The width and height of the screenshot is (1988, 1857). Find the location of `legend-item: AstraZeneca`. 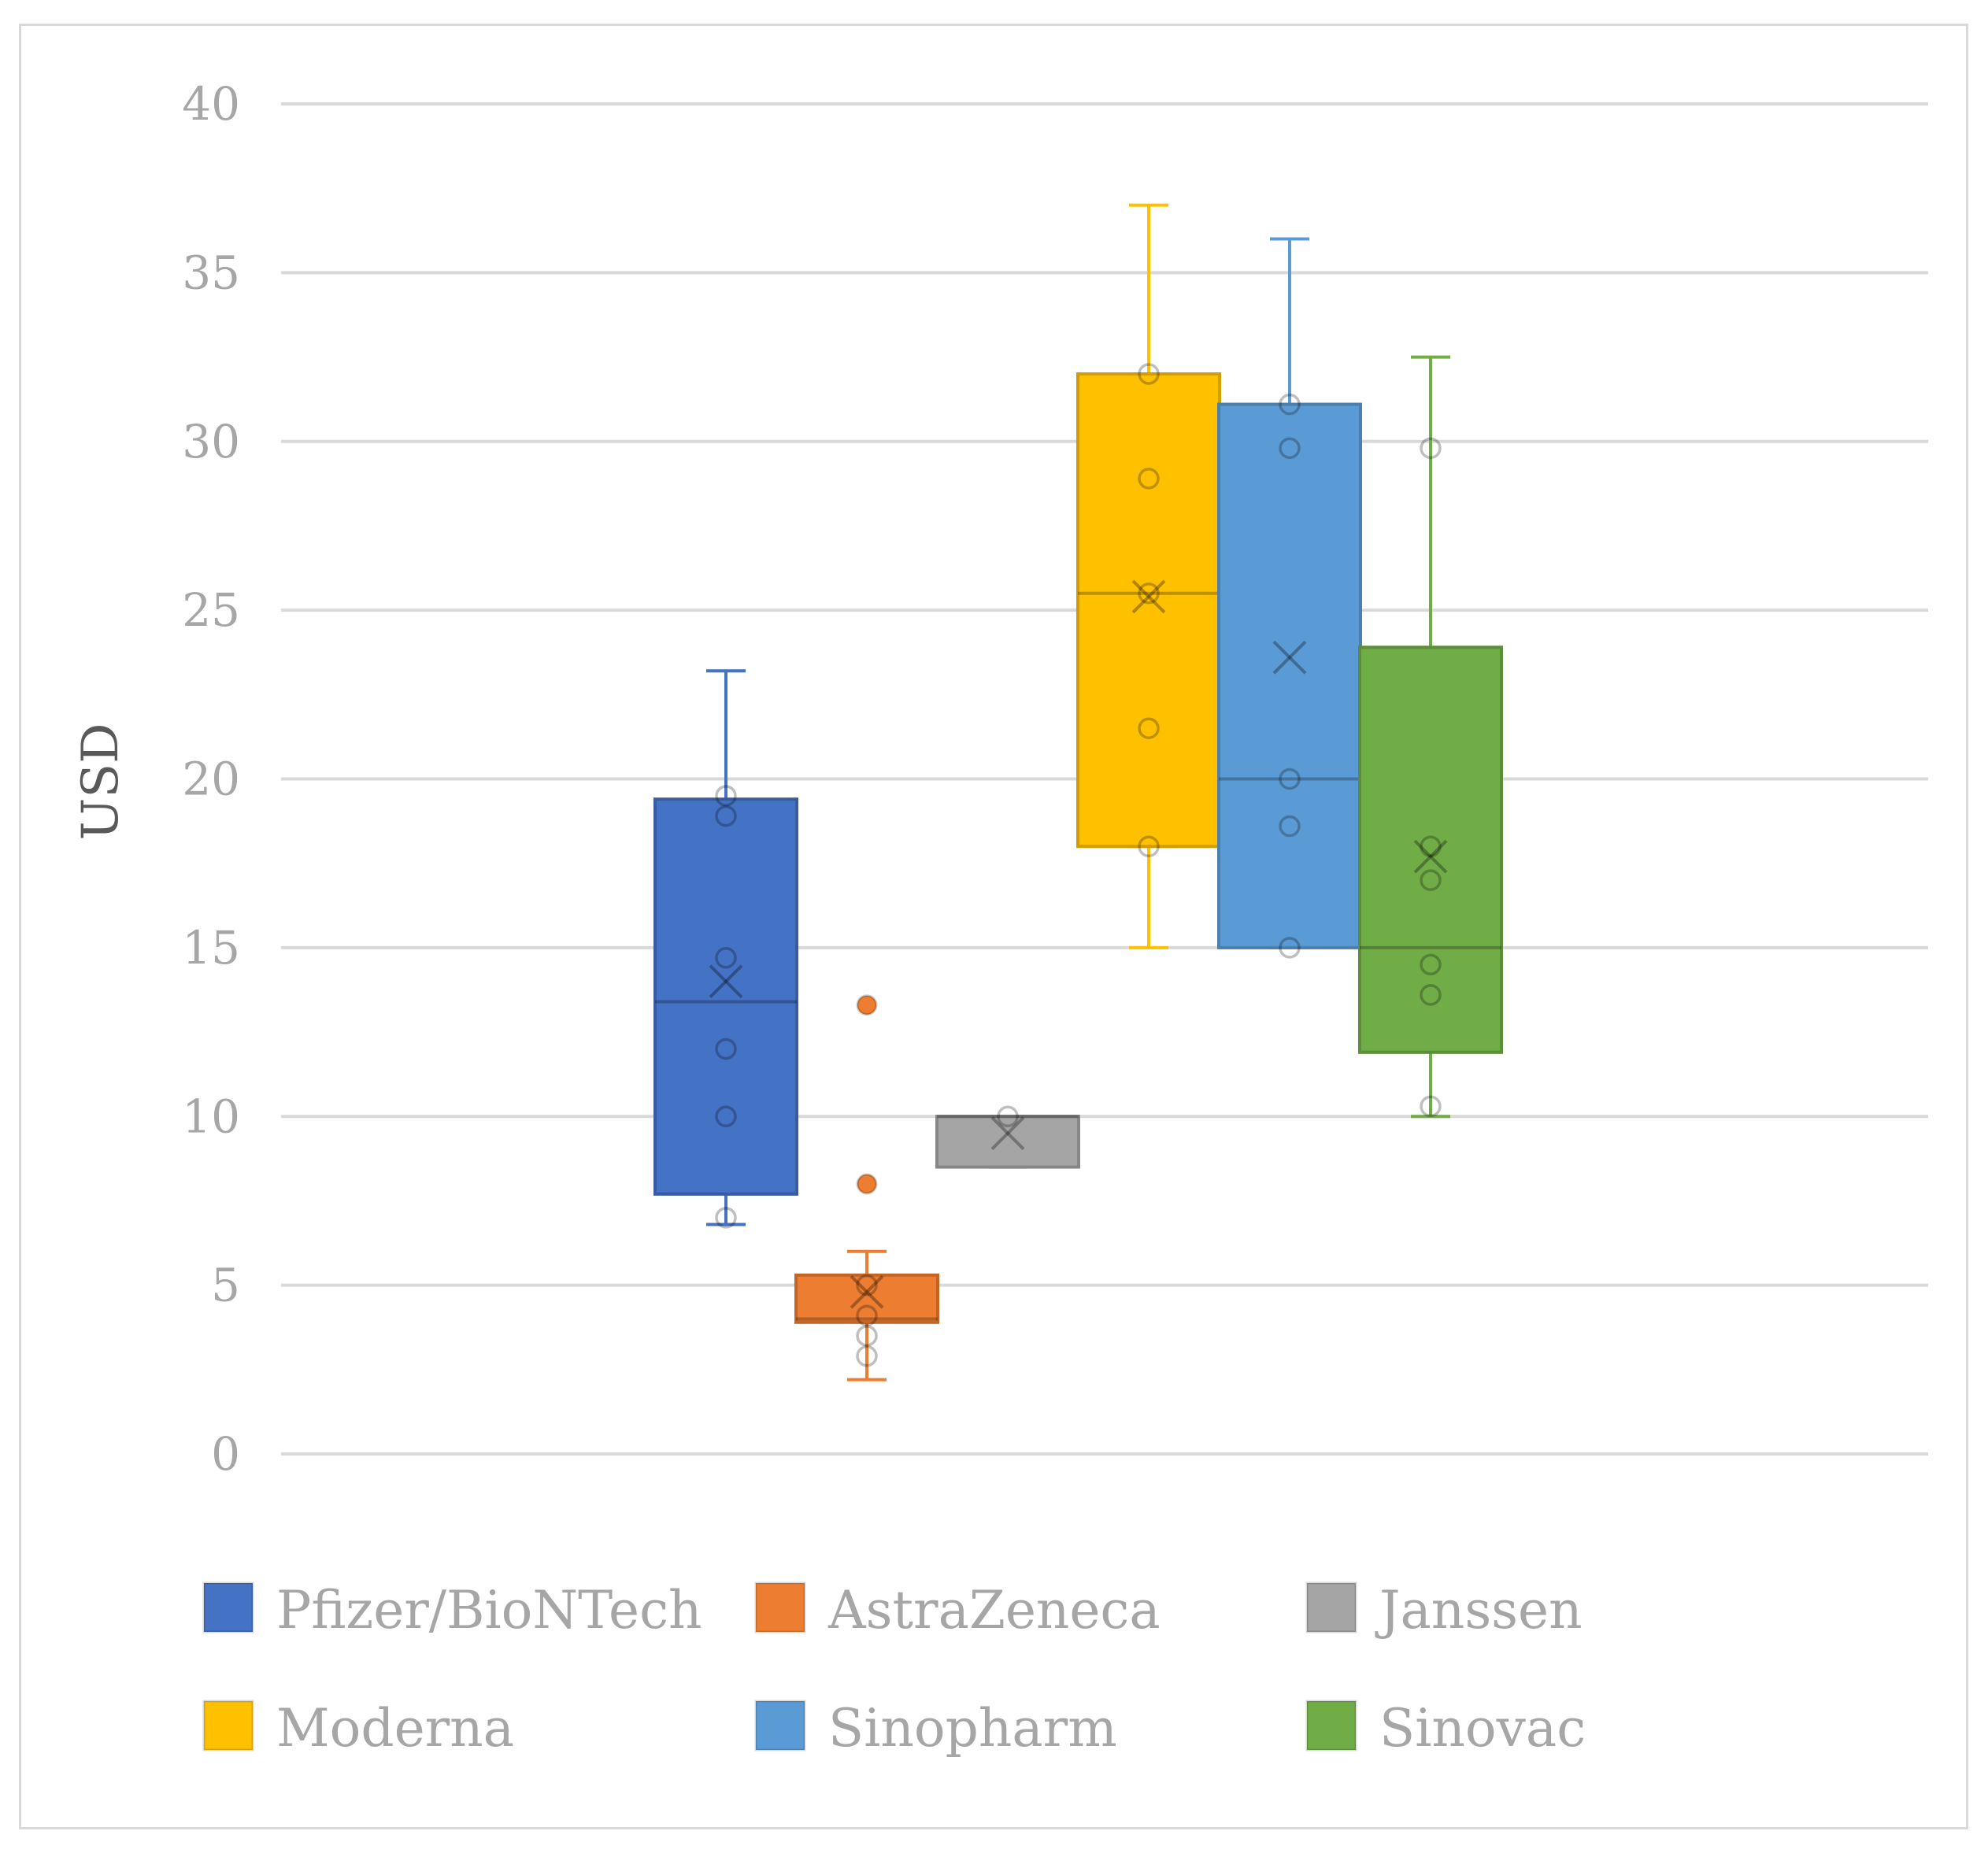

legend-item: AstraZeneca is located at coordinates (957, 1610).